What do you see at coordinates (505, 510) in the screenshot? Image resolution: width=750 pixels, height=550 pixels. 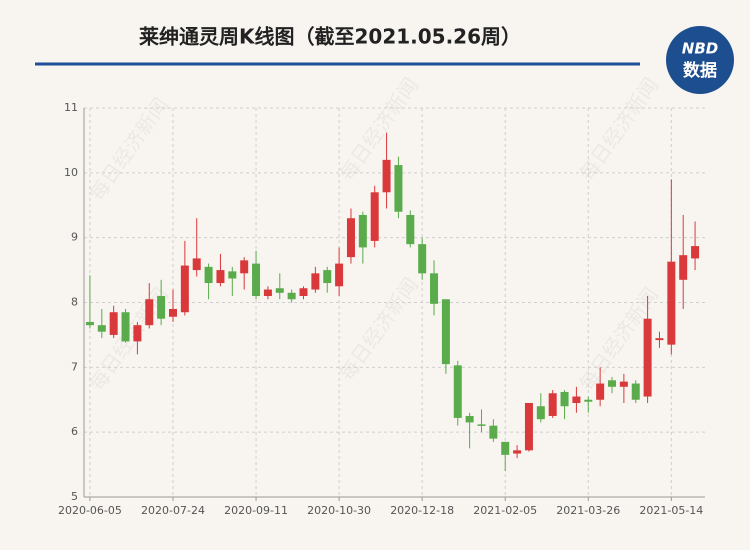 I see `x-tick-label: 2021-02-05` at bounding box center [505, 510].